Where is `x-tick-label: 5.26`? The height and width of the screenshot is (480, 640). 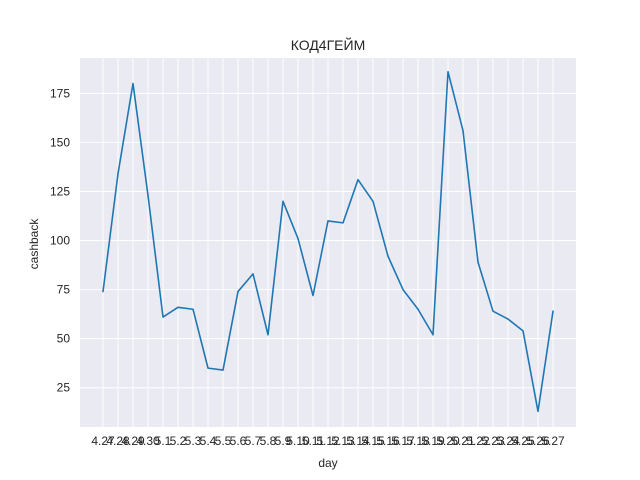 x-tick-label: 5.26 is located at coordinates (538, 441).